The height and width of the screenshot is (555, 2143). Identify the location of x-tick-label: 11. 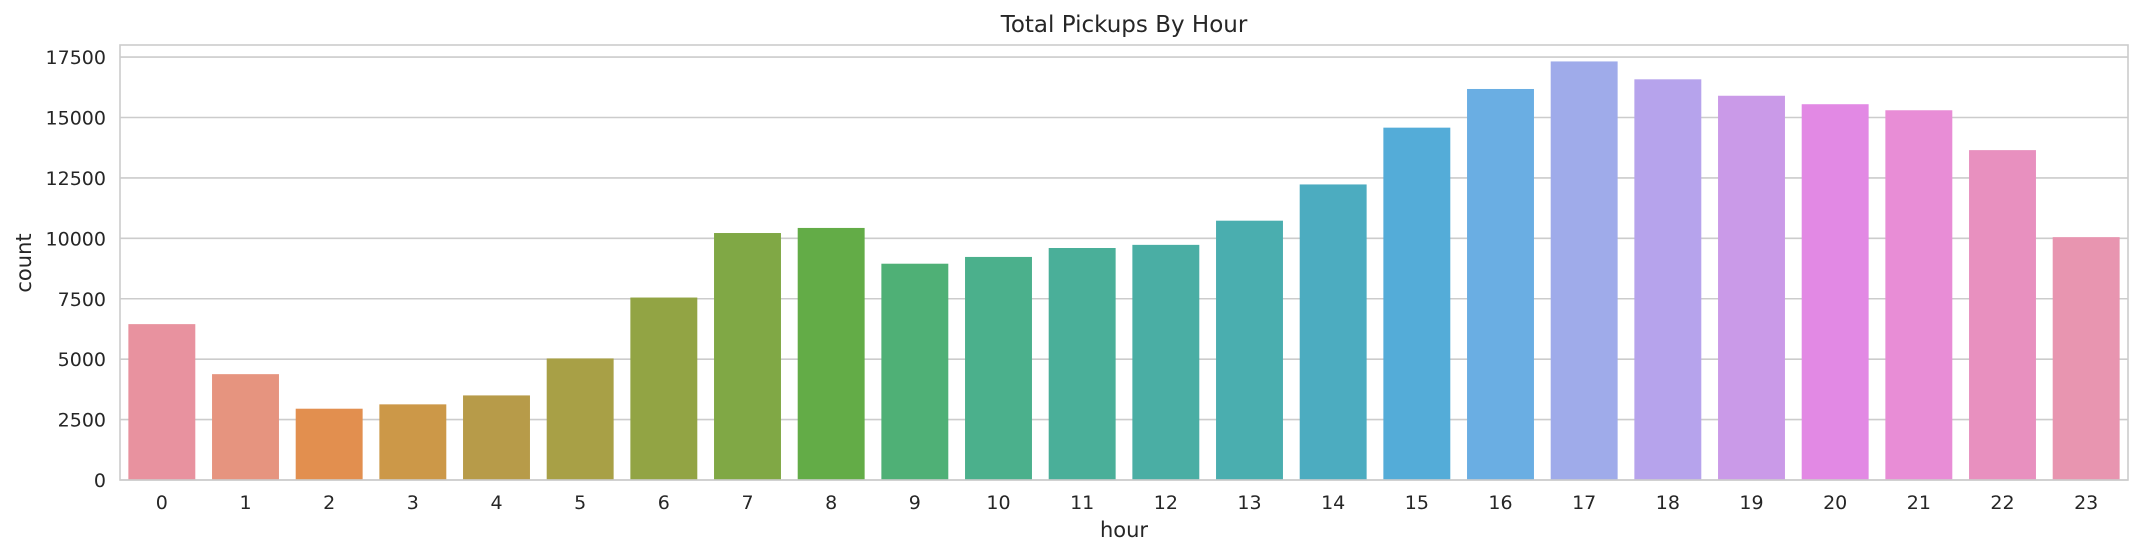
(1082, 503).